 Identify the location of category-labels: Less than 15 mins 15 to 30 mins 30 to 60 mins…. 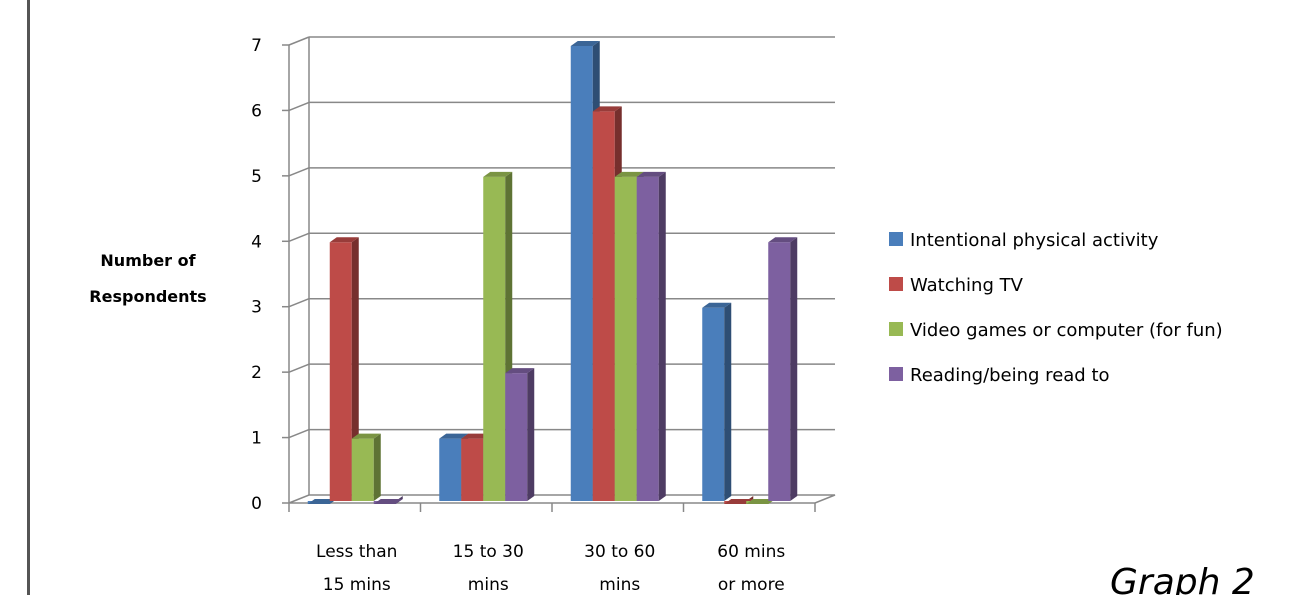
(550, 568).